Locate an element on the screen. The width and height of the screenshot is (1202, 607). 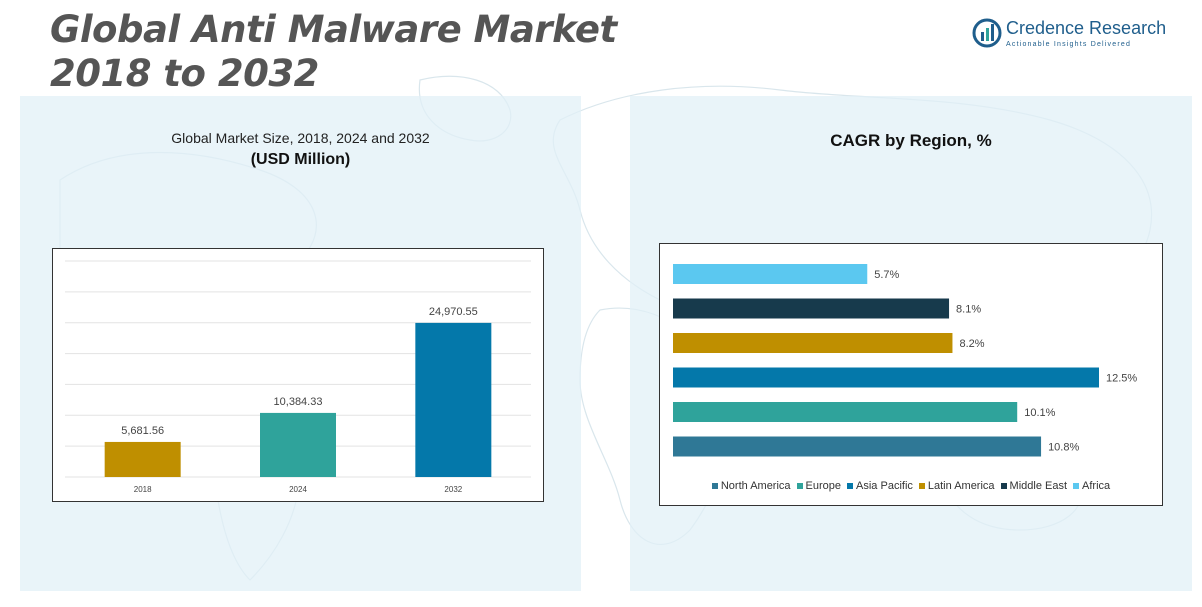
cagr-chart-svg: 5.7% 8.1% 8.2% 12.5% 10.1% 10.8% is located at coordinates (905, 360).